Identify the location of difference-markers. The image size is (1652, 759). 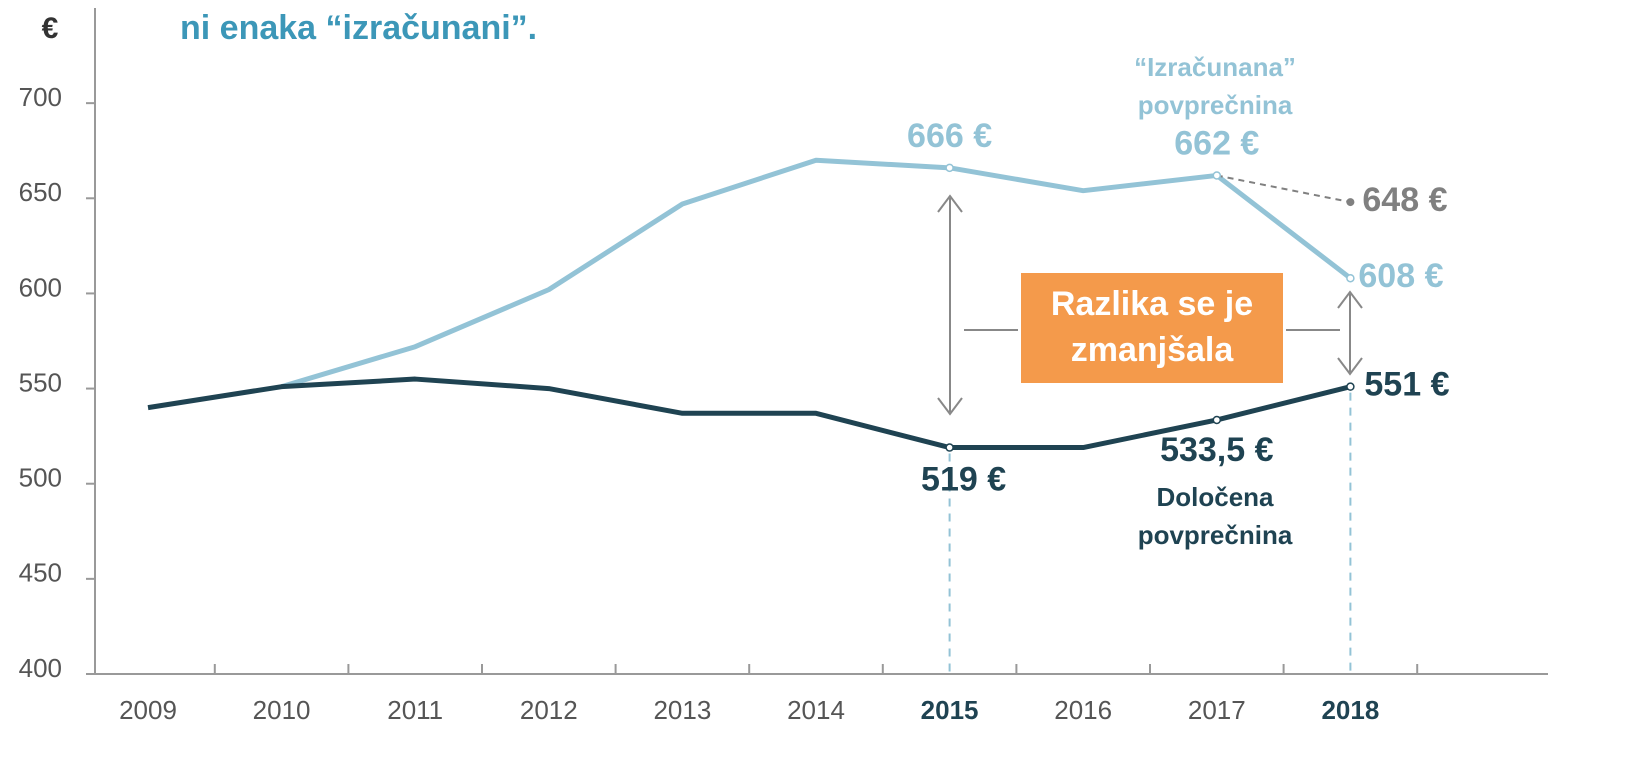
(1150, 305).